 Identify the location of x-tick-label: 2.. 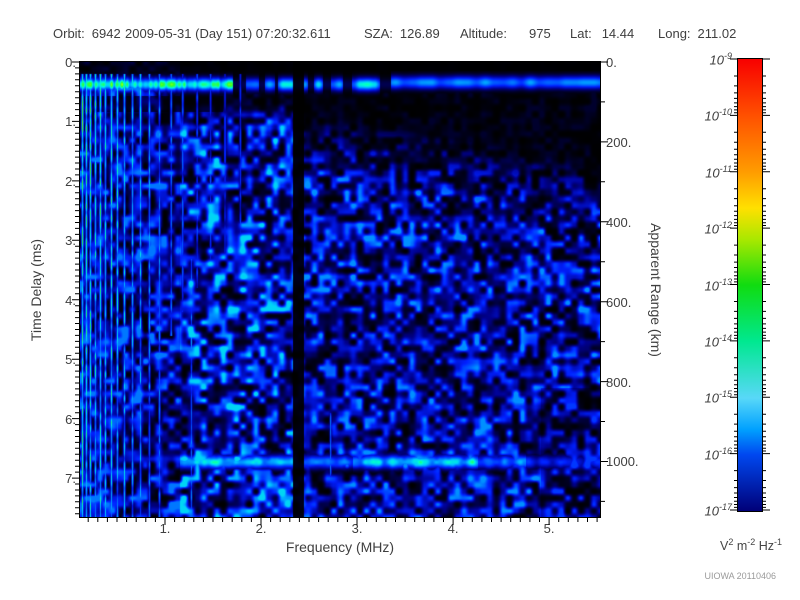
(261, 528).